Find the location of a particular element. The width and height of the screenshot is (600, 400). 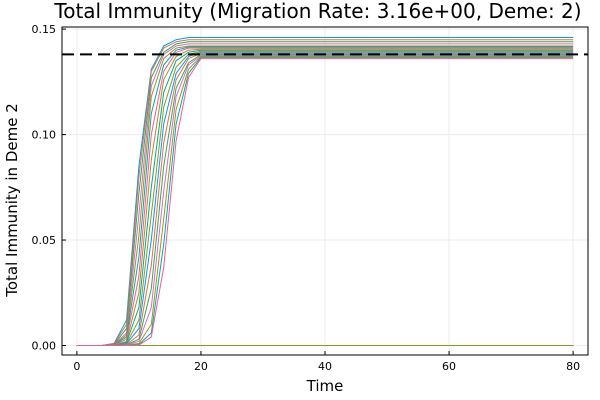

y-axis-label: Total Immunity in Deme 2 is located at coordinates (12, 200).